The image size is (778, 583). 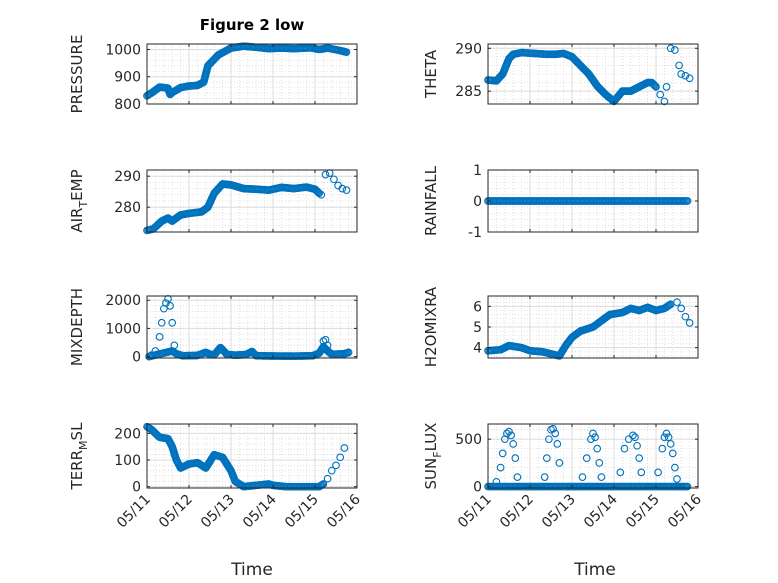 I want to click on subplot-theta: 285 290 THETA, so click(x=560, y=73).